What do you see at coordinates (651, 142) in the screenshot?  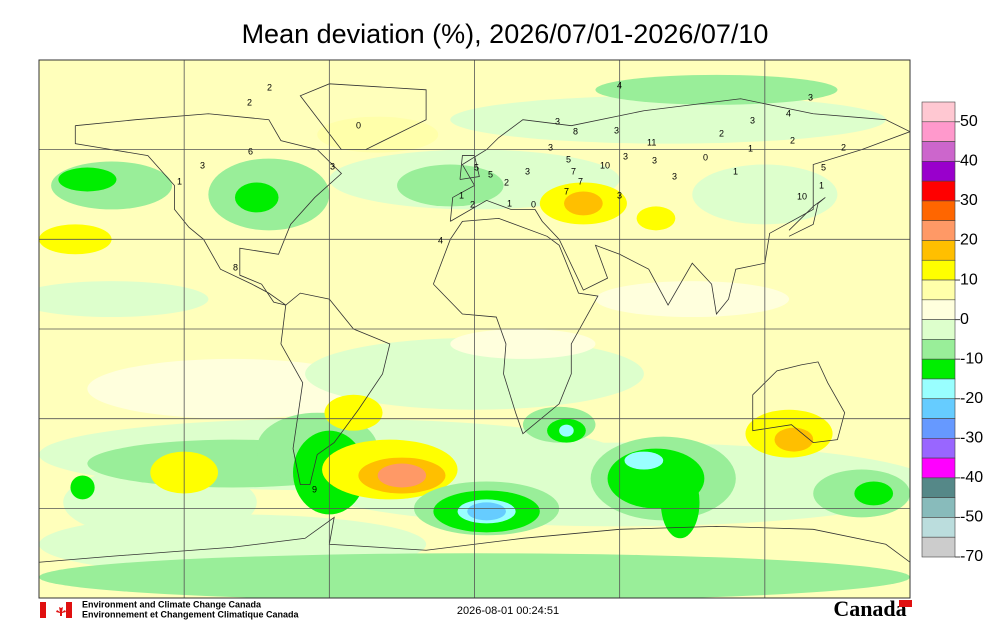 I see `station-value: 11` at bounding box center [651, 142].